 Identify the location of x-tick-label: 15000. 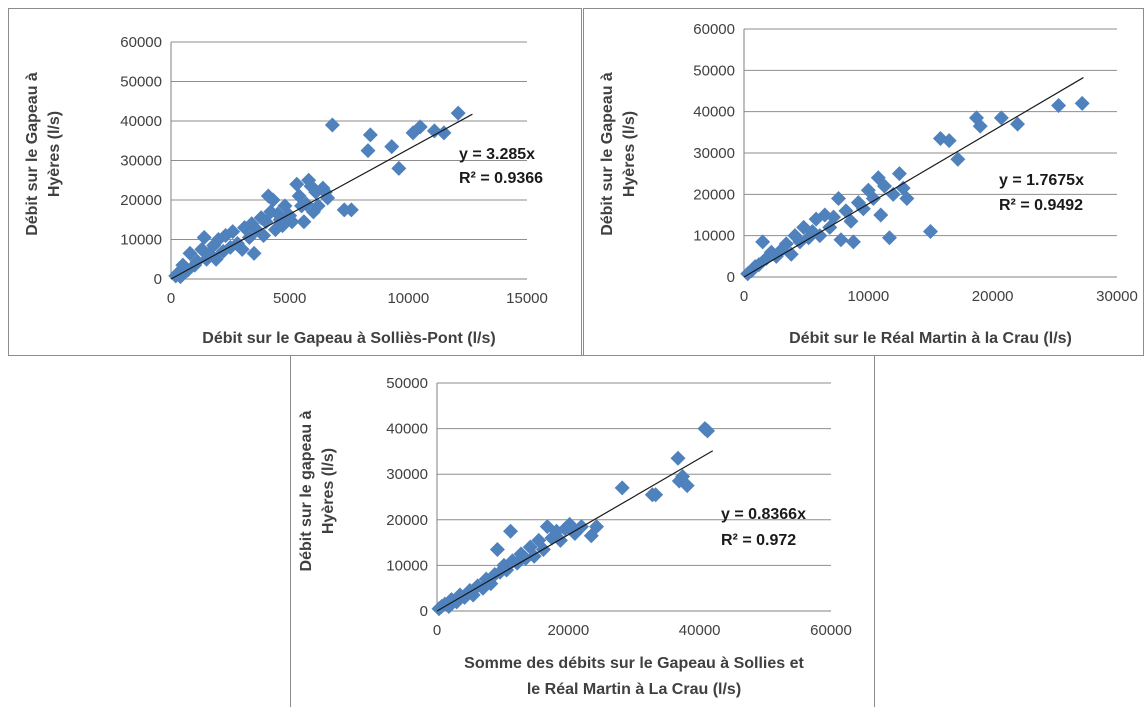
(527, 298).